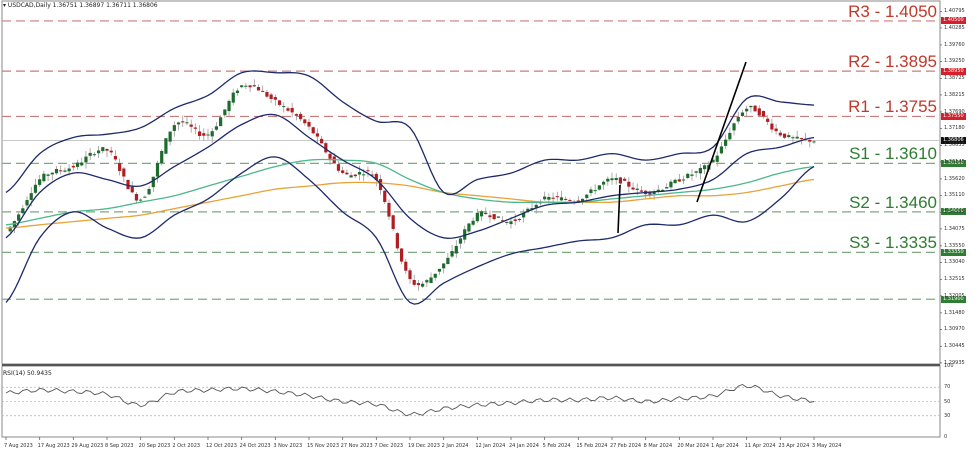  What do you see at coordinates (892, 107) in the screenshot?
I see `level-label-r1: R1 - 1.3755` at bounding box center [892, 107].